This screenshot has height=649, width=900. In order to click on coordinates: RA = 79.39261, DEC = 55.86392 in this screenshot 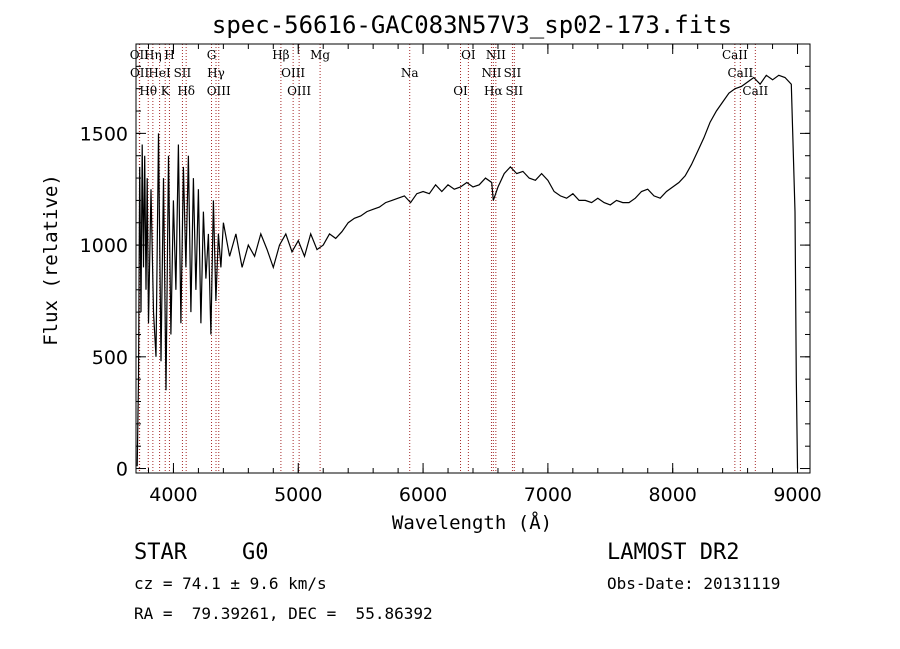, I will do `click(283, 613)`.